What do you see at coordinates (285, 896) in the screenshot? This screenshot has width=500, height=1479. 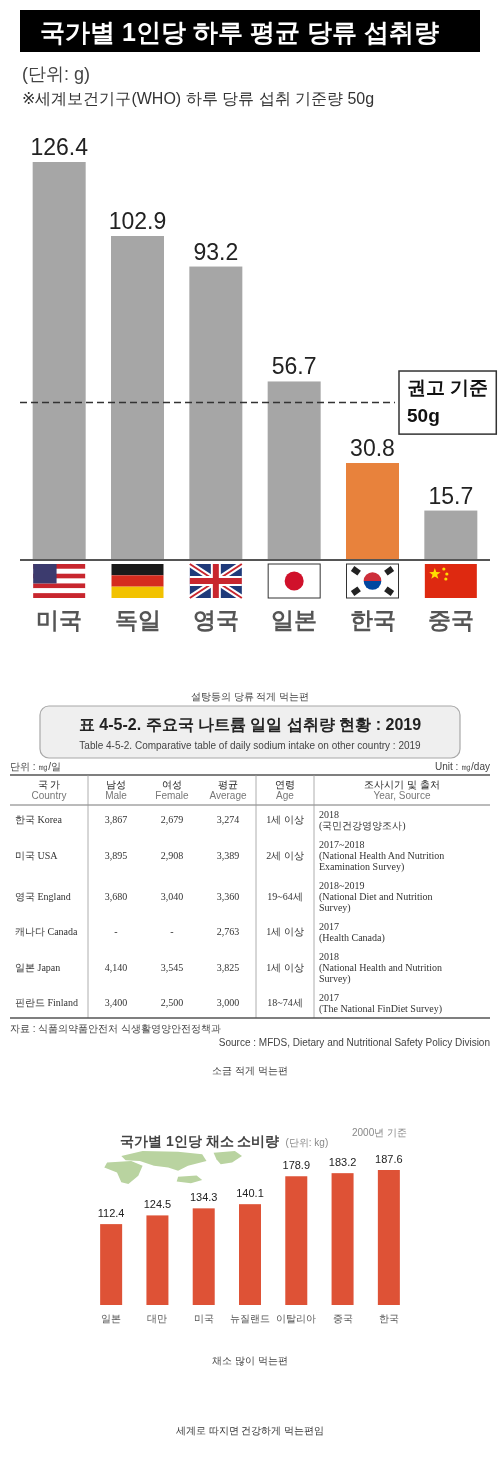 I see `cell: 19~64세` at bounding box center [285, 896].